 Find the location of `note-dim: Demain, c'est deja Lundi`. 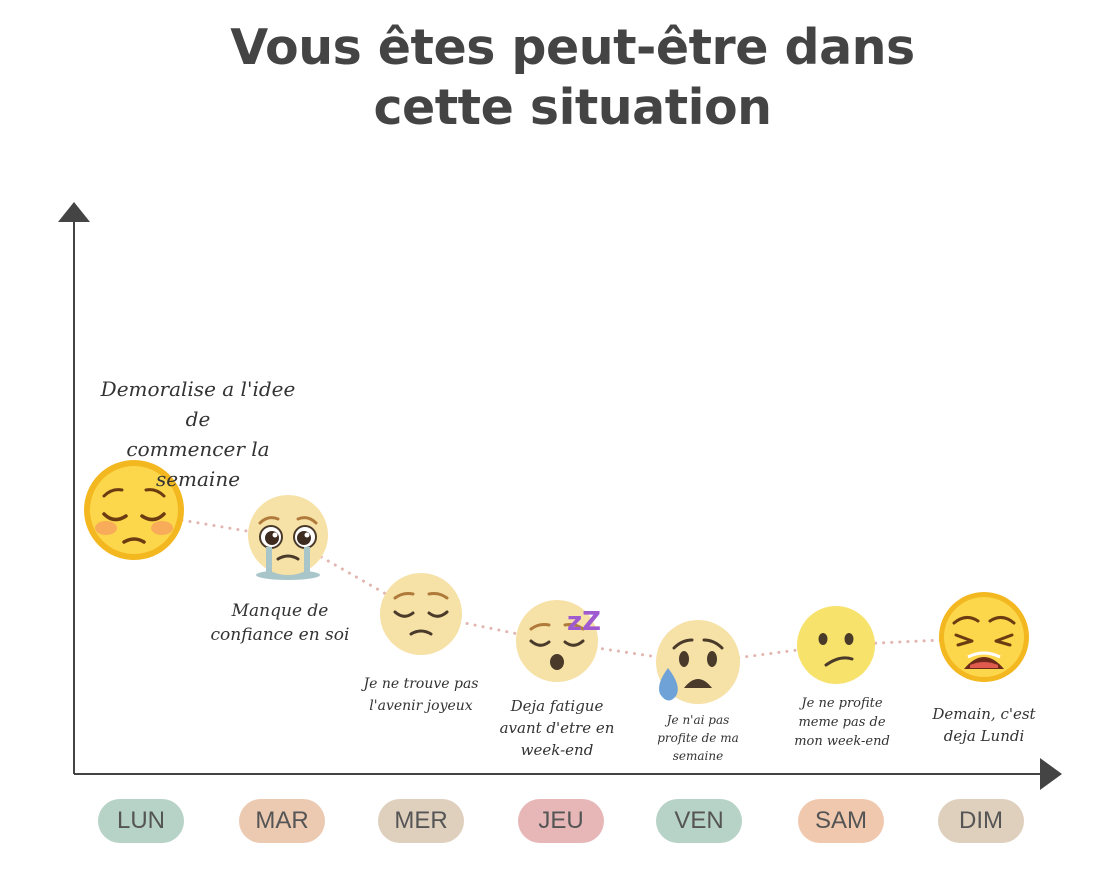

note-dim: Demain, c'est deja Lundi is located at coordinates (984, 725).